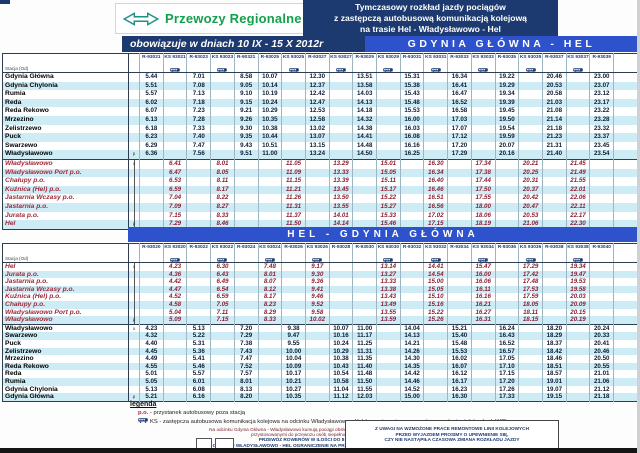 Image resolution: width=640 pixels, height=453 pixels. What do you see at coordinates (364, 146) in the screenshot?
I see `time-cell: 14.48` at bounding box center [364, 146].